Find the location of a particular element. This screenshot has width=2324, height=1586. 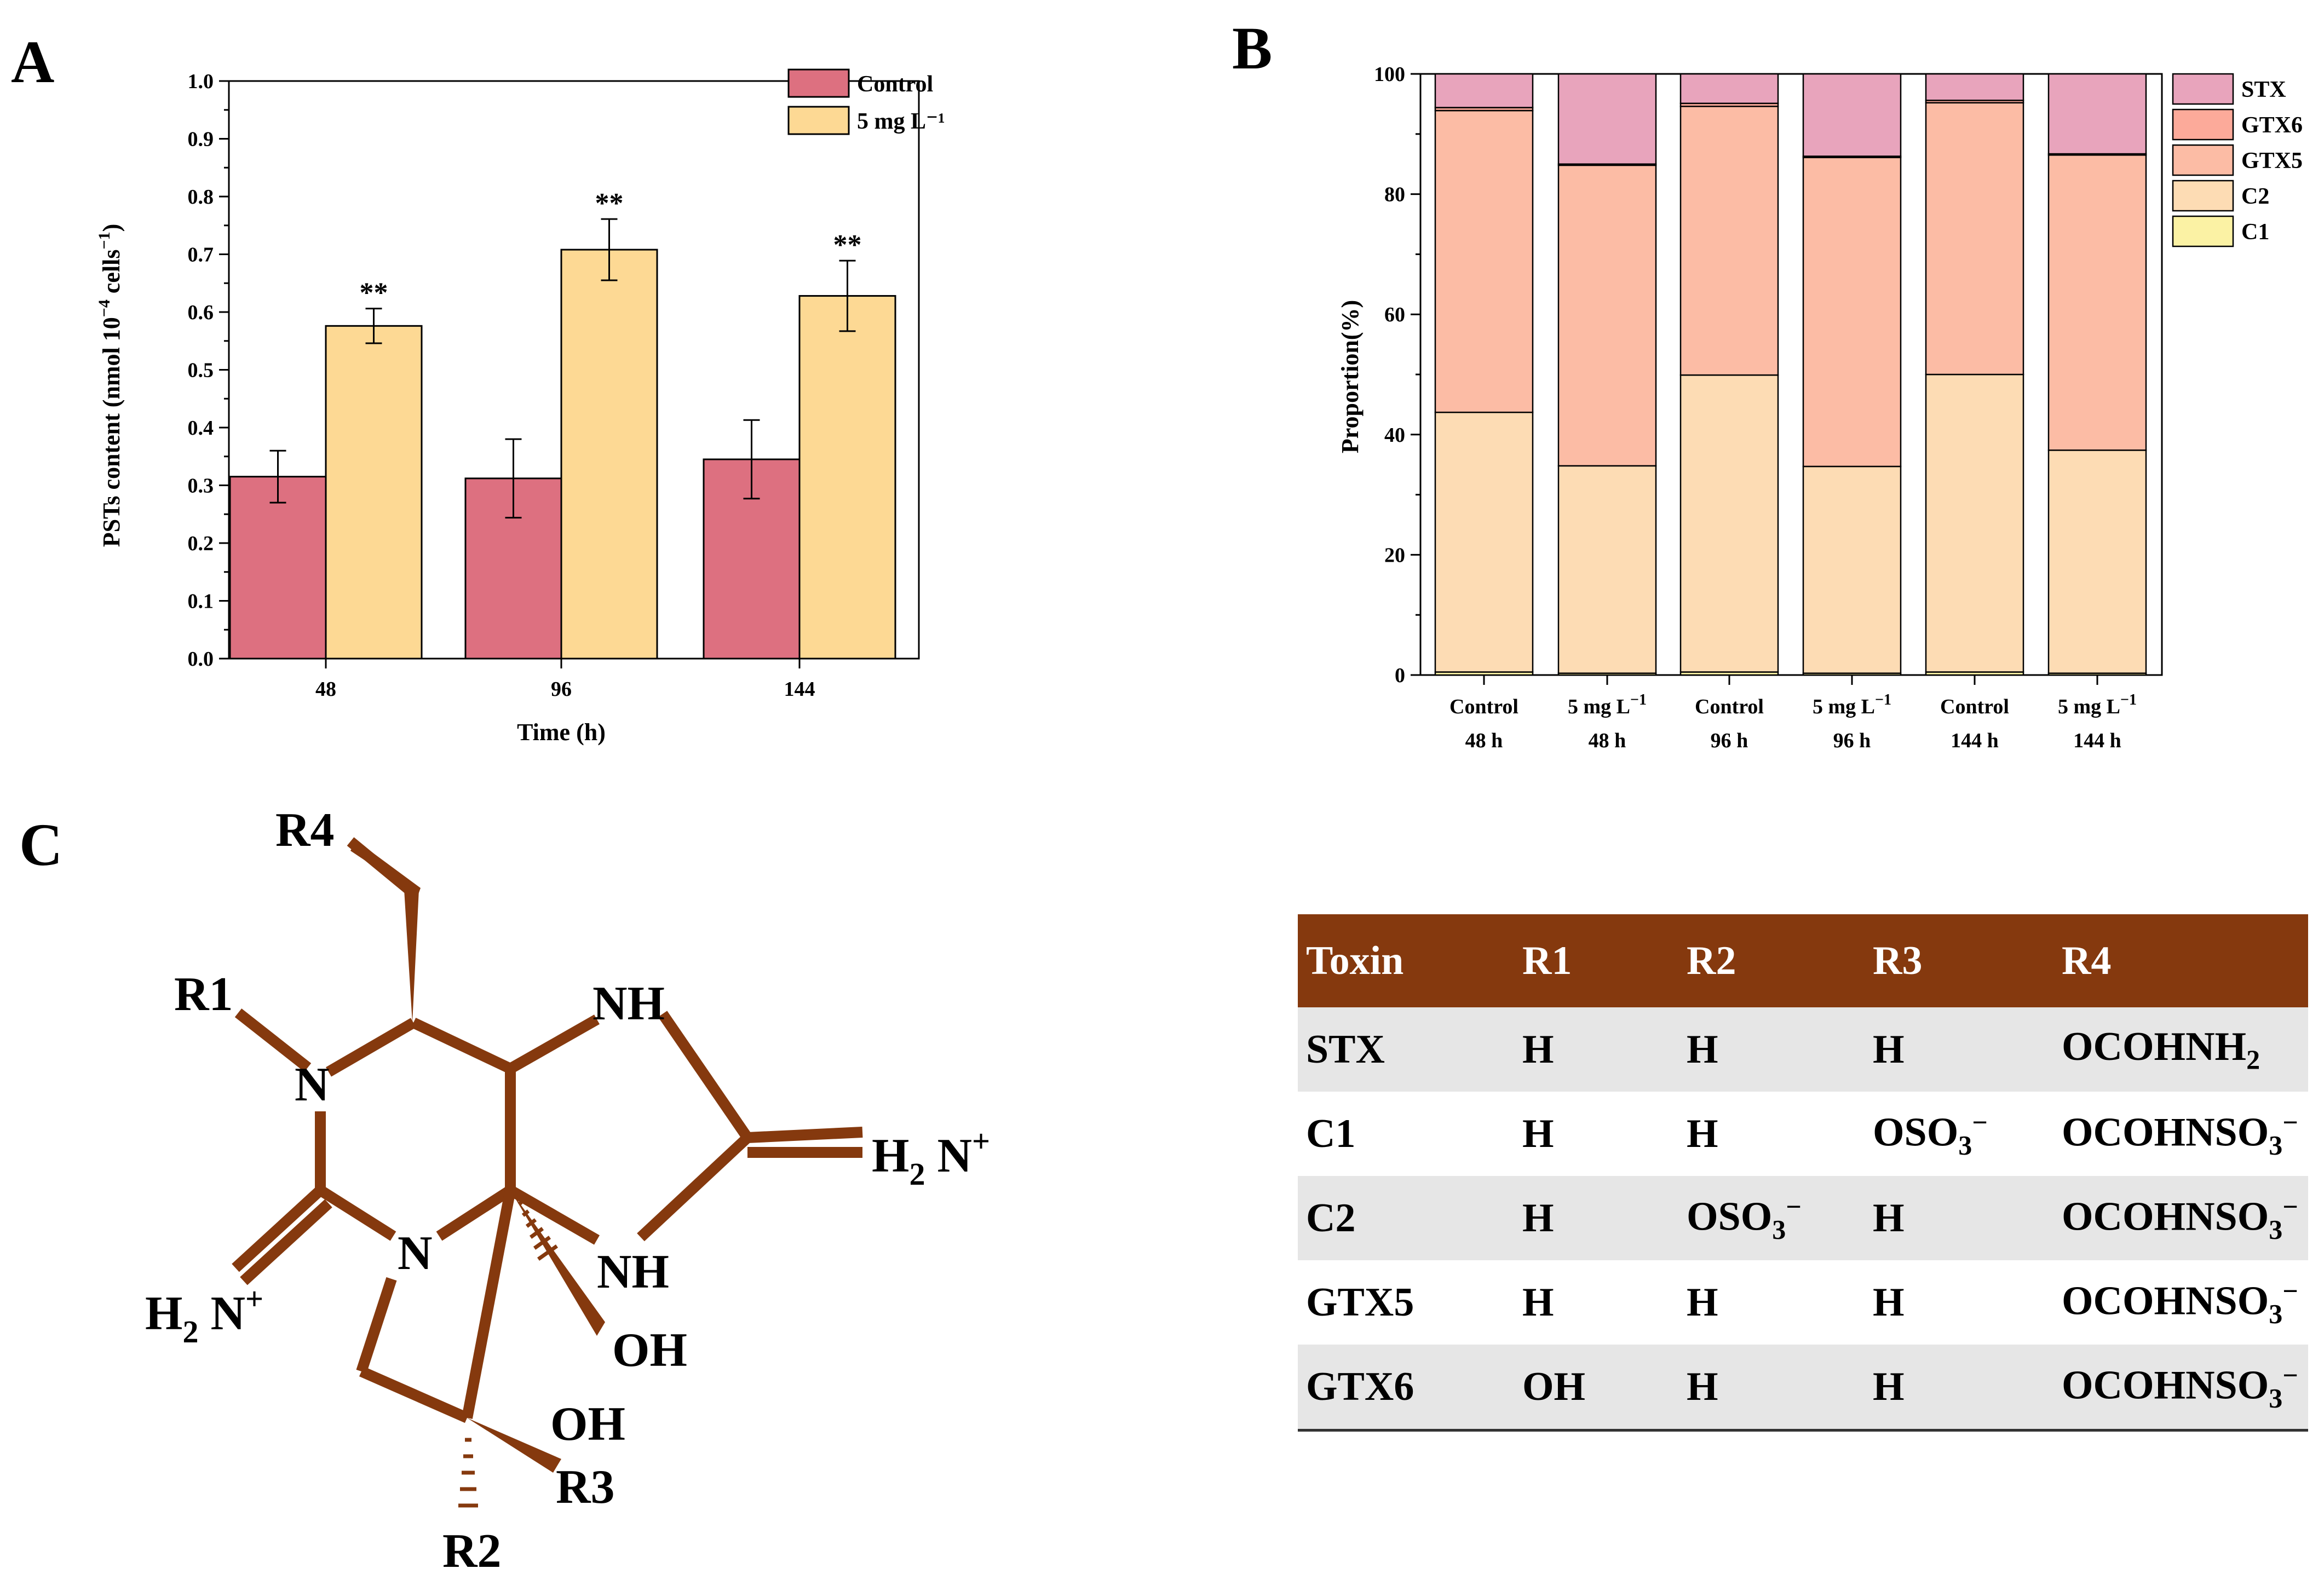

table-row: C1 H H OSO3− OCOHNSO3− is located at coordinates (1803, 1134).